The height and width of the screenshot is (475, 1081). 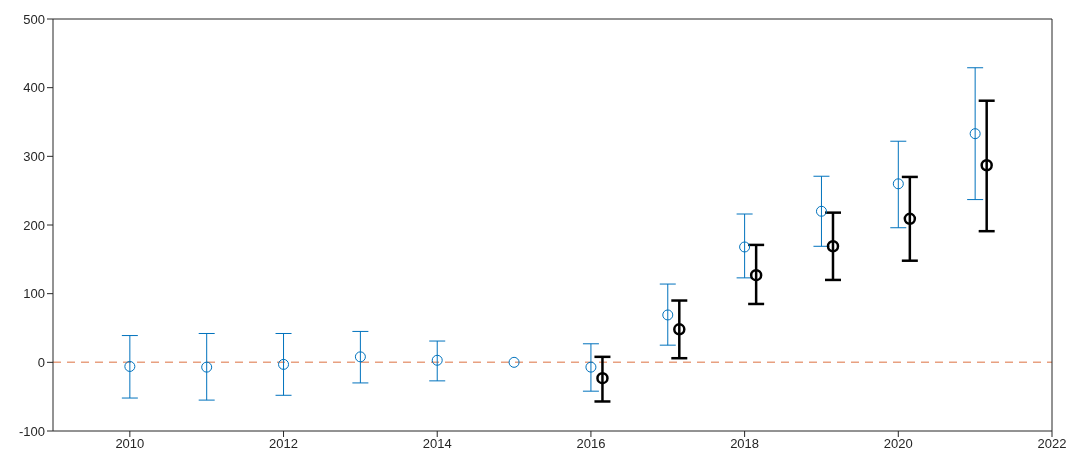 What do you see at coordinates (31, 431) in the screenshot?
I see `y-tick-label: -100` at bounding box center [31, 431].